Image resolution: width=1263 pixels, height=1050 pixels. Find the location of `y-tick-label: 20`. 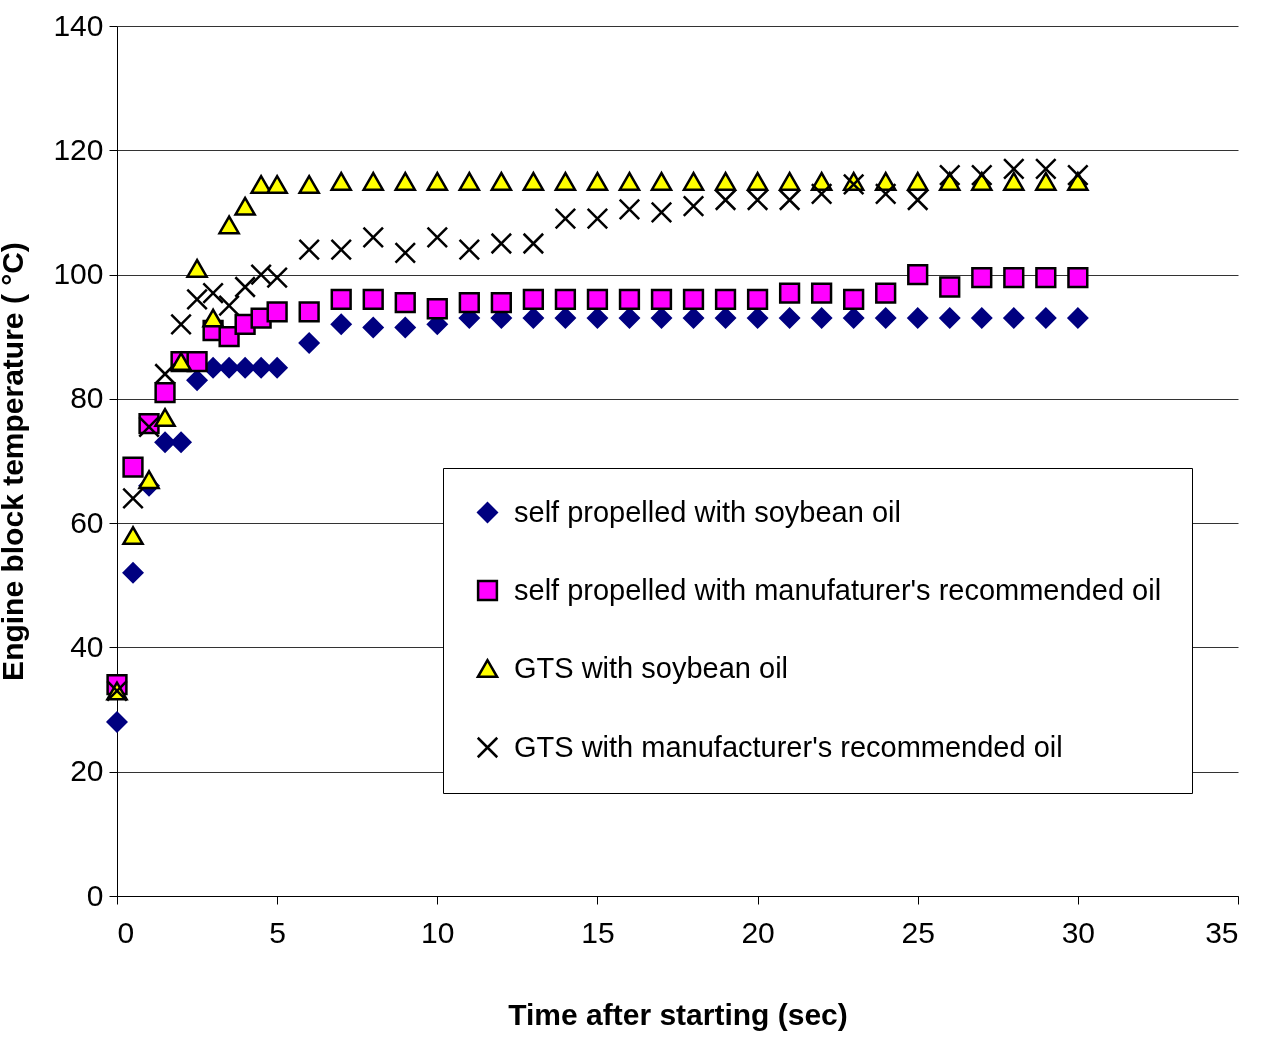

y-tick-label: 20 is located at coordinates (87, 771).